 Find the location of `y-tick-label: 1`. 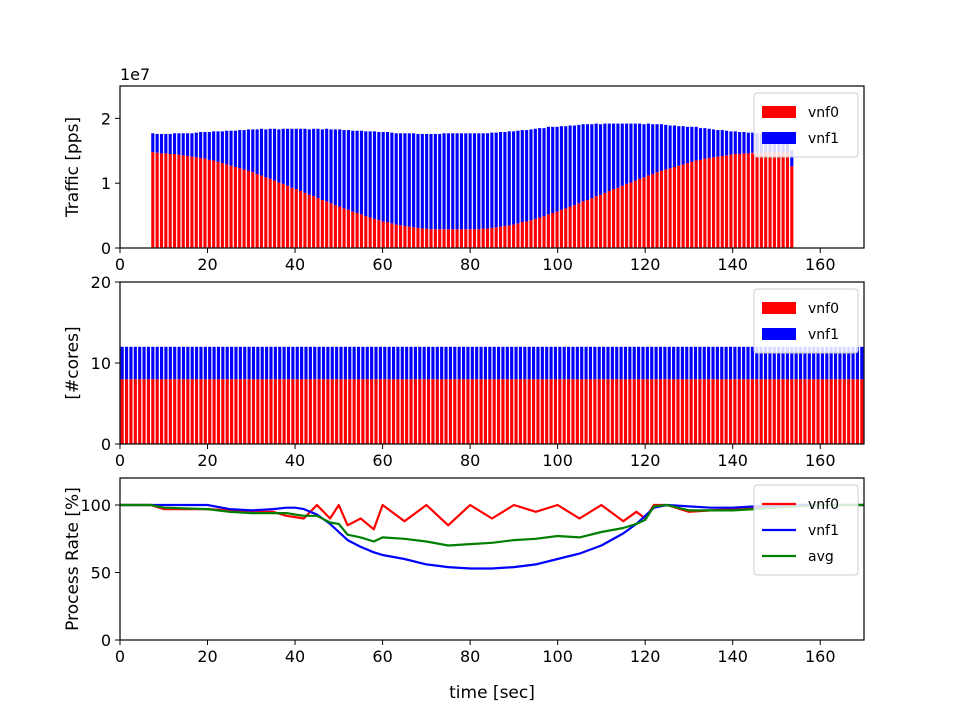

y-tick-label: 1 is located at coordinates (106, 183).